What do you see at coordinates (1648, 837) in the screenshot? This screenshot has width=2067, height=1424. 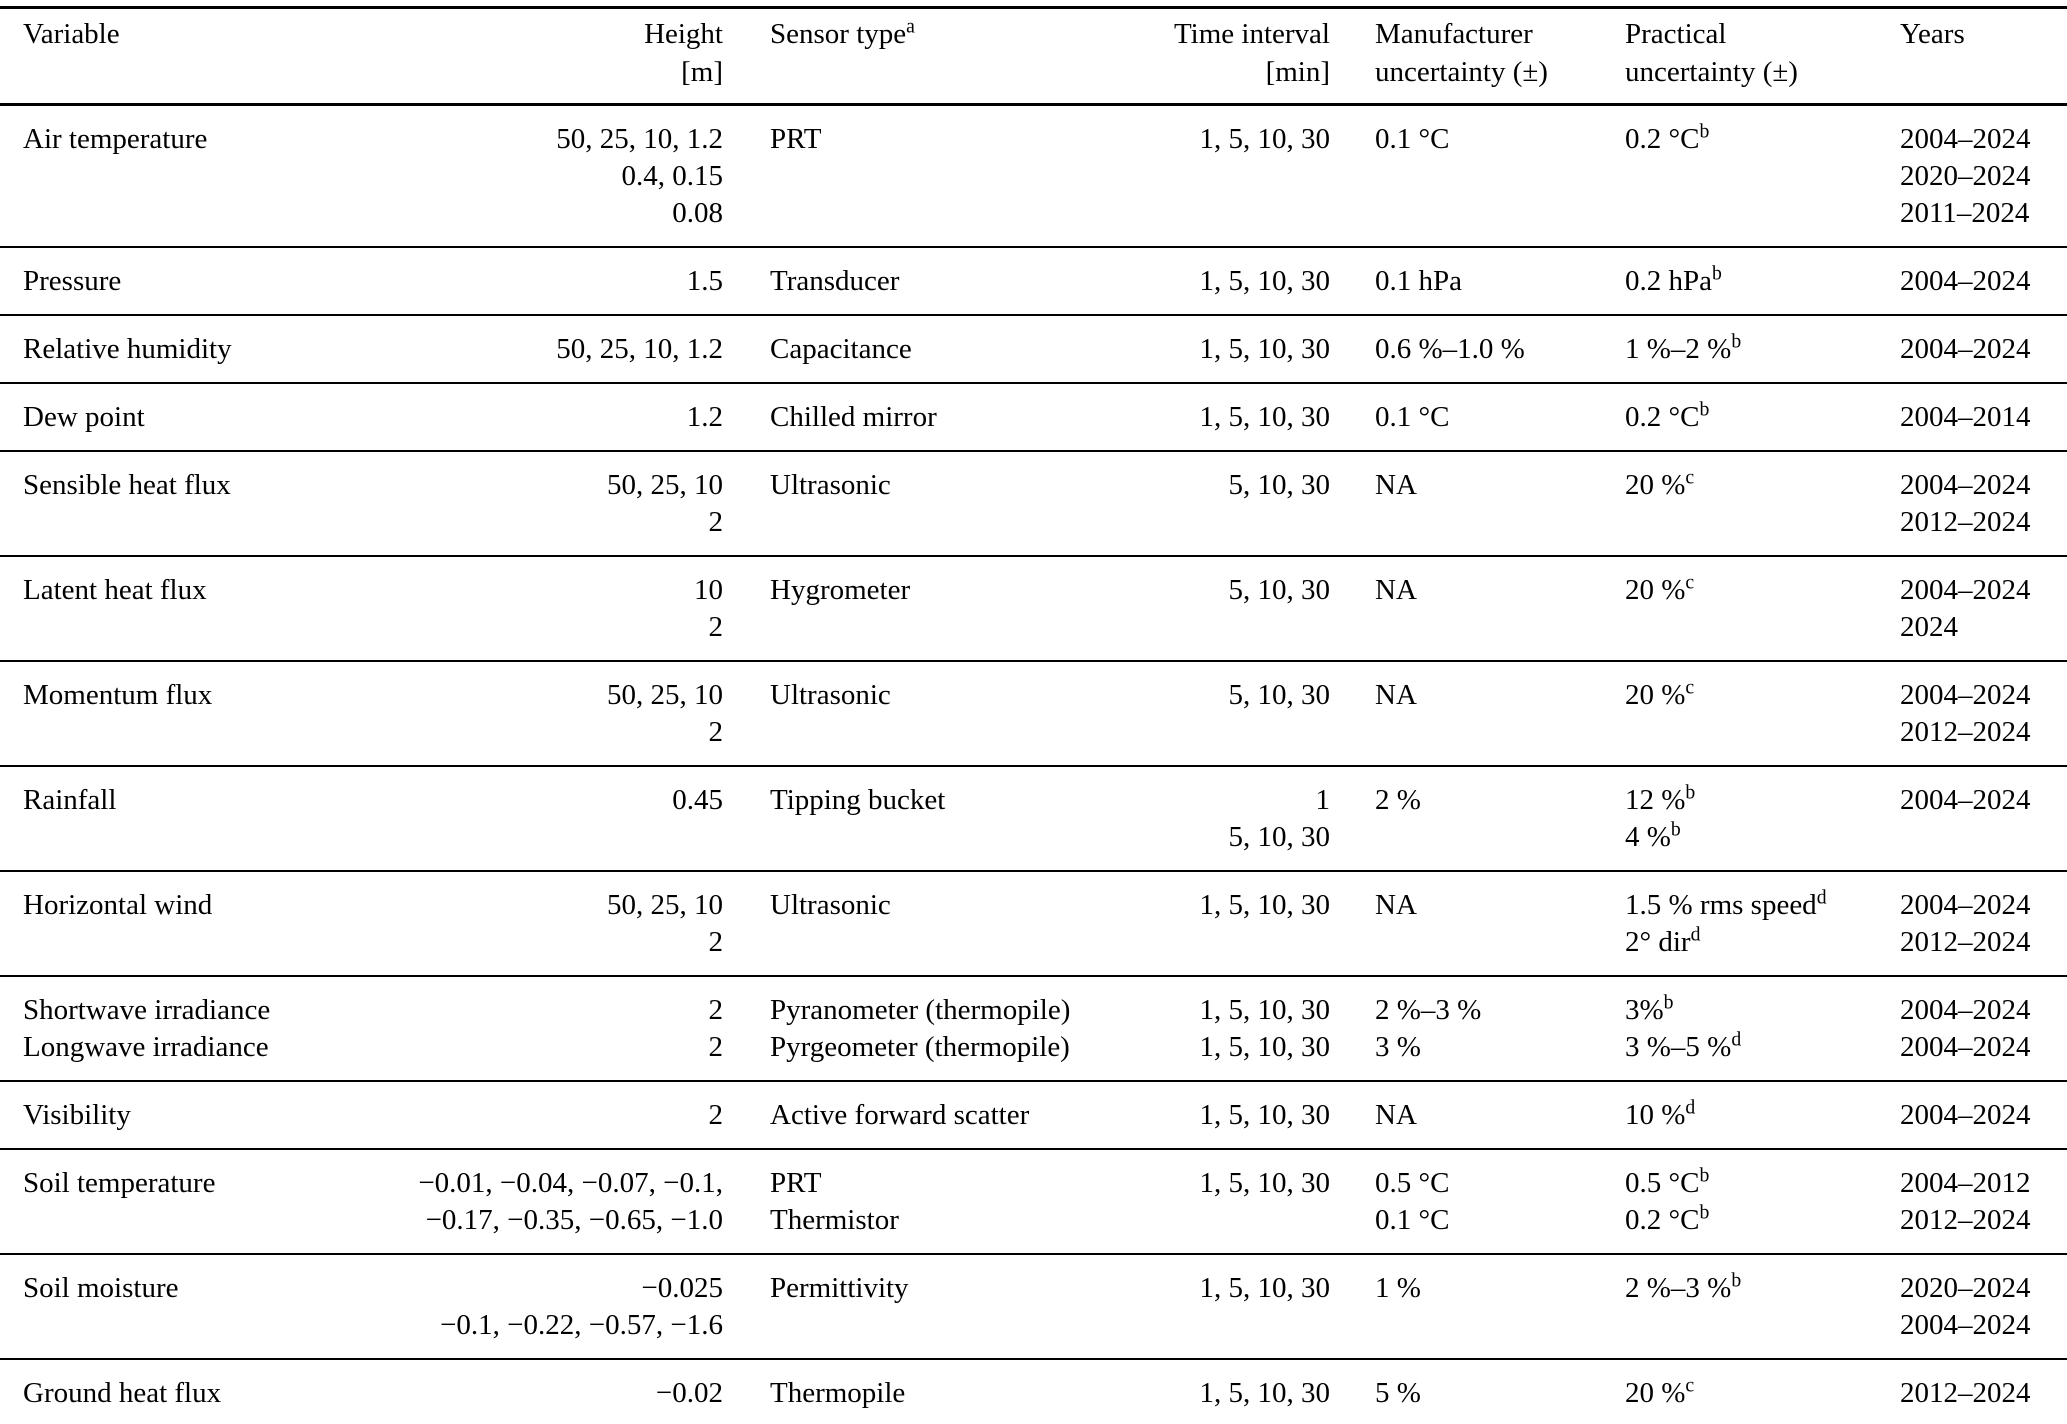 I see `cell-text: 4 %` at bounding box center [1648, 837].